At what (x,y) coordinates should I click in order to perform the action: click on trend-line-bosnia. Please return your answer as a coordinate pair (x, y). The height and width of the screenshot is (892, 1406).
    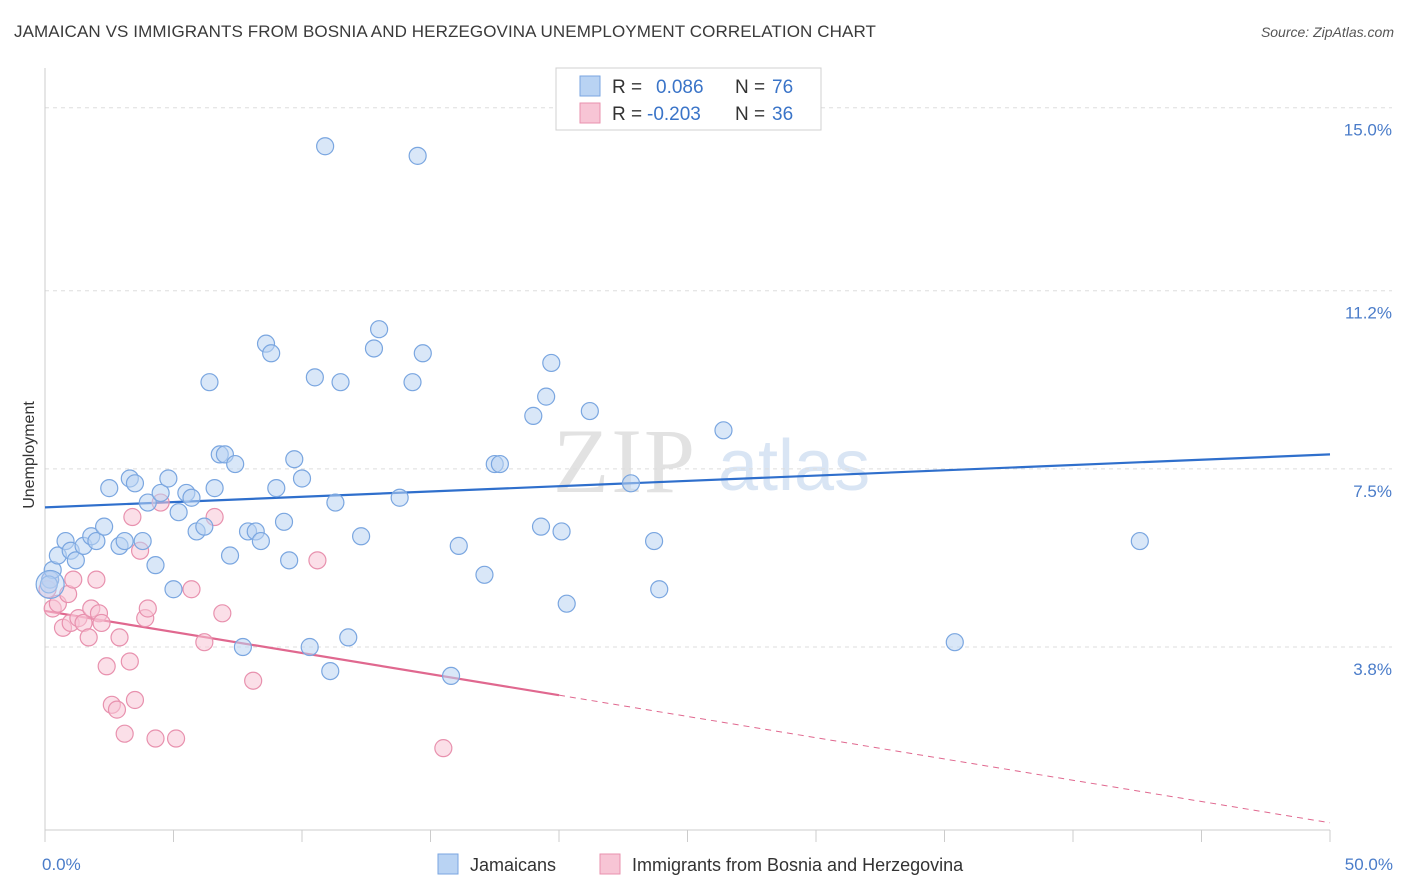
    Looking at the image, I should click on (302, 653).